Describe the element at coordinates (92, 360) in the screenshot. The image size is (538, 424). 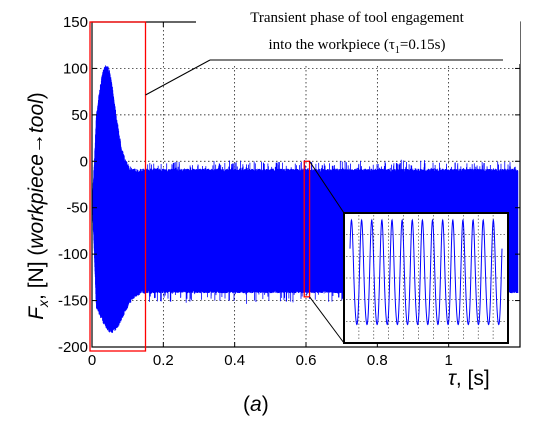
I see `x-tick-label: 0` at that location.